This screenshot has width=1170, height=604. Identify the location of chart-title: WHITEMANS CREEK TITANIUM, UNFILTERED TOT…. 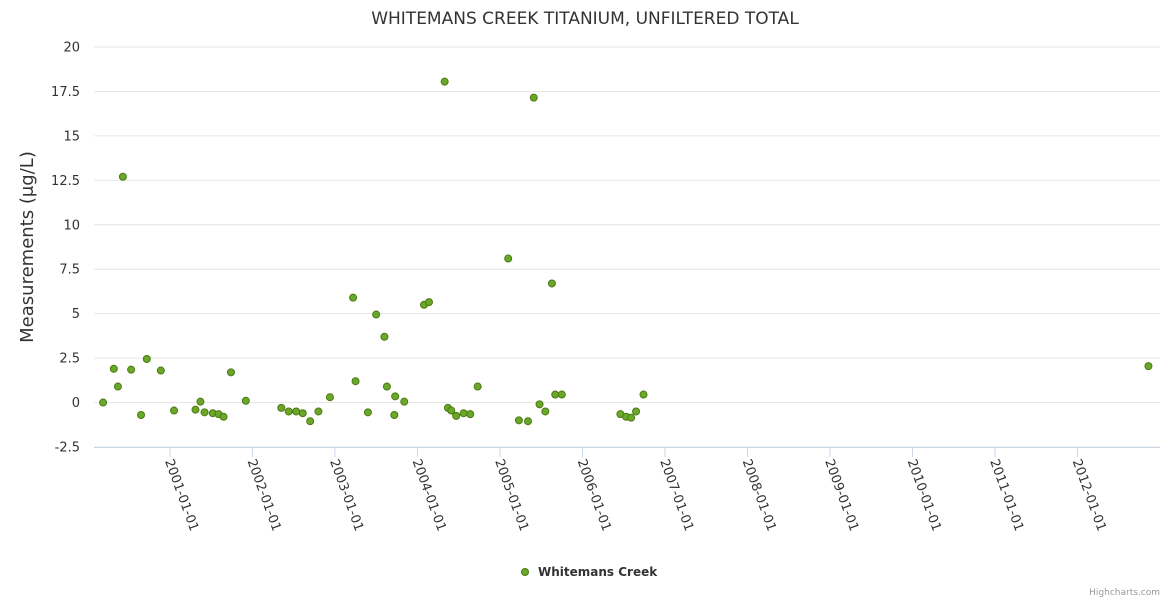
(585, 19).